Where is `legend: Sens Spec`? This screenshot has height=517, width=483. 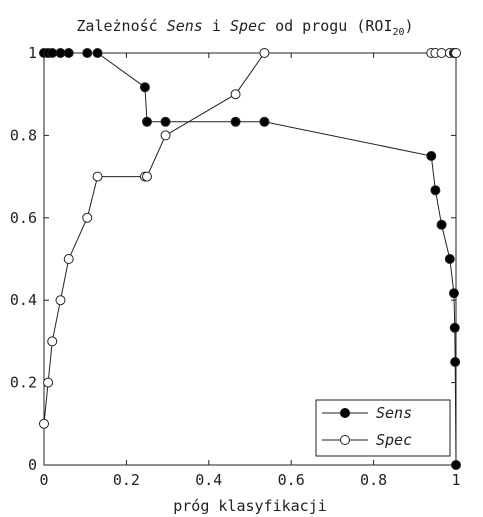 legend: Sens Spec is located at coordinates (383, 428).